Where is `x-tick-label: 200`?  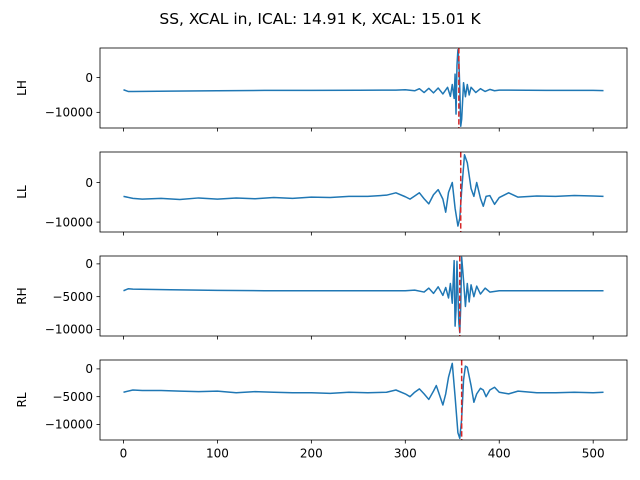 x-tick-label: 200 is located at coordinates (311, 454).